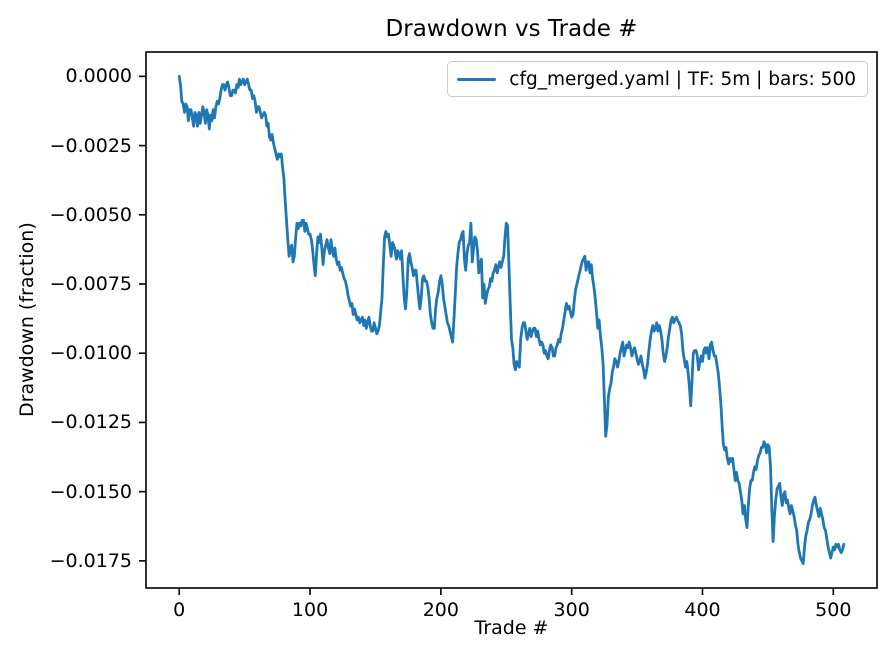 This screenshot has width=896, height=672. I want to click on y-tick-label: −0.0025, so click(90, 145).